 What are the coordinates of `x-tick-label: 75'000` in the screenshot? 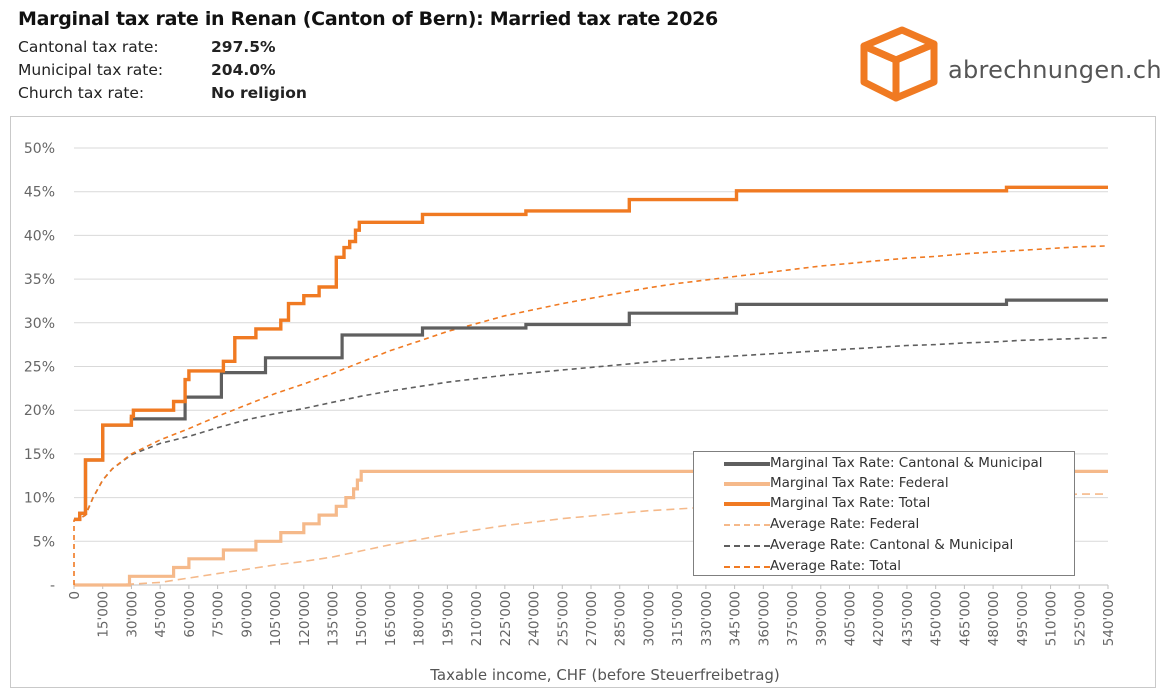 It's located at (219, 614).